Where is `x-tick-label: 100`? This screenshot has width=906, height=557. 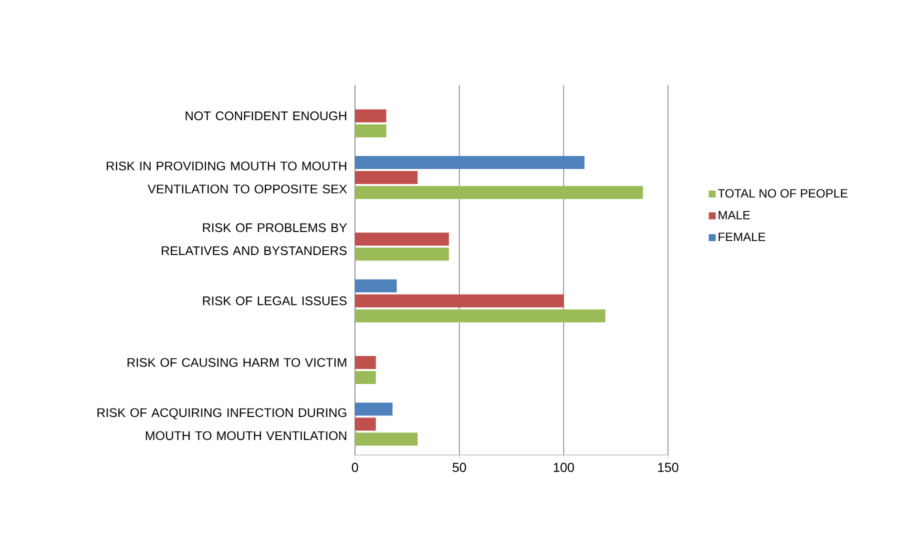 x-tick-label: 100 is located at coordinates (564, 467).